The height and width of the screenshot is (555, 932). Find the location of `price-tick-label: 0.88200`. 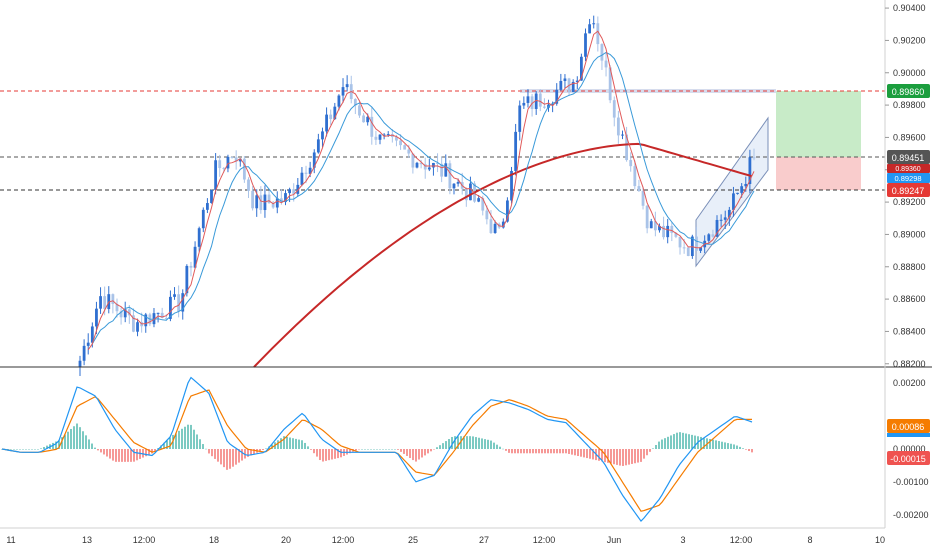

price-tick-label: 0.88200 is located at coordinates (909, 364).